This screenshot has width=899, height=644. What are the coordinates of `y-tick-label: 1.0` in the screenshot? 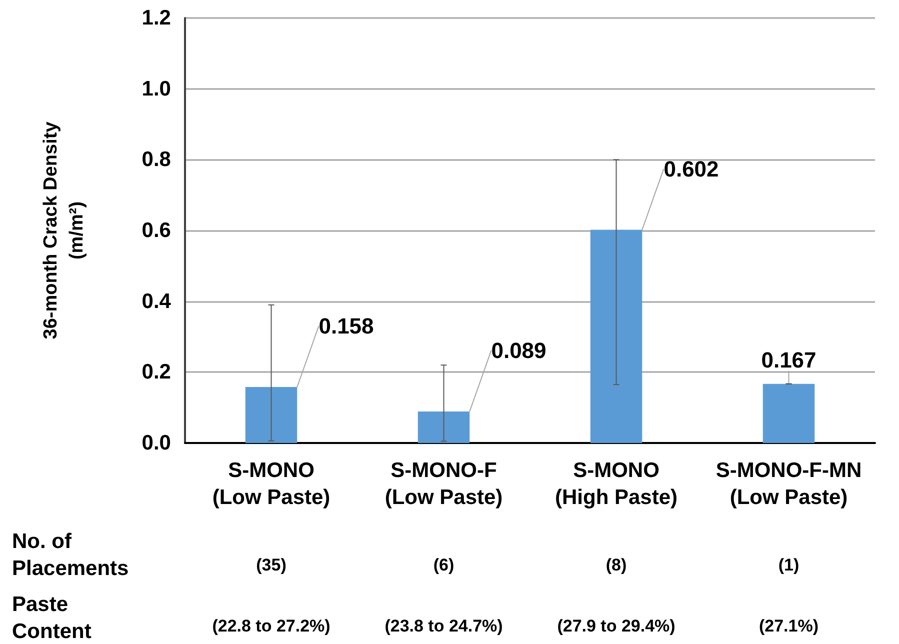 It's located at (156, 88).